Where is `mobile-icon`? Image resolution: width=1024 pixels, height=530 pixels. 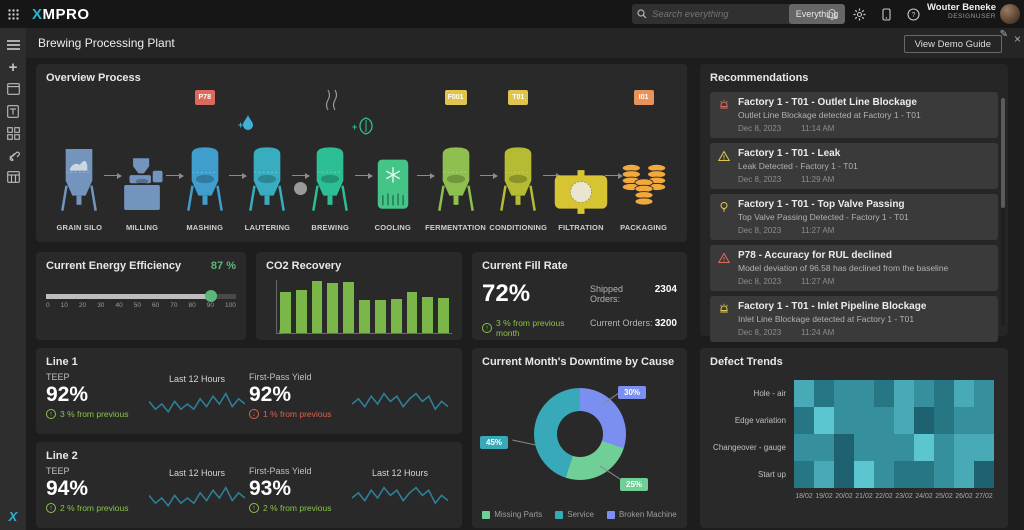
mobile-icon is located at coordinates (886, 14).